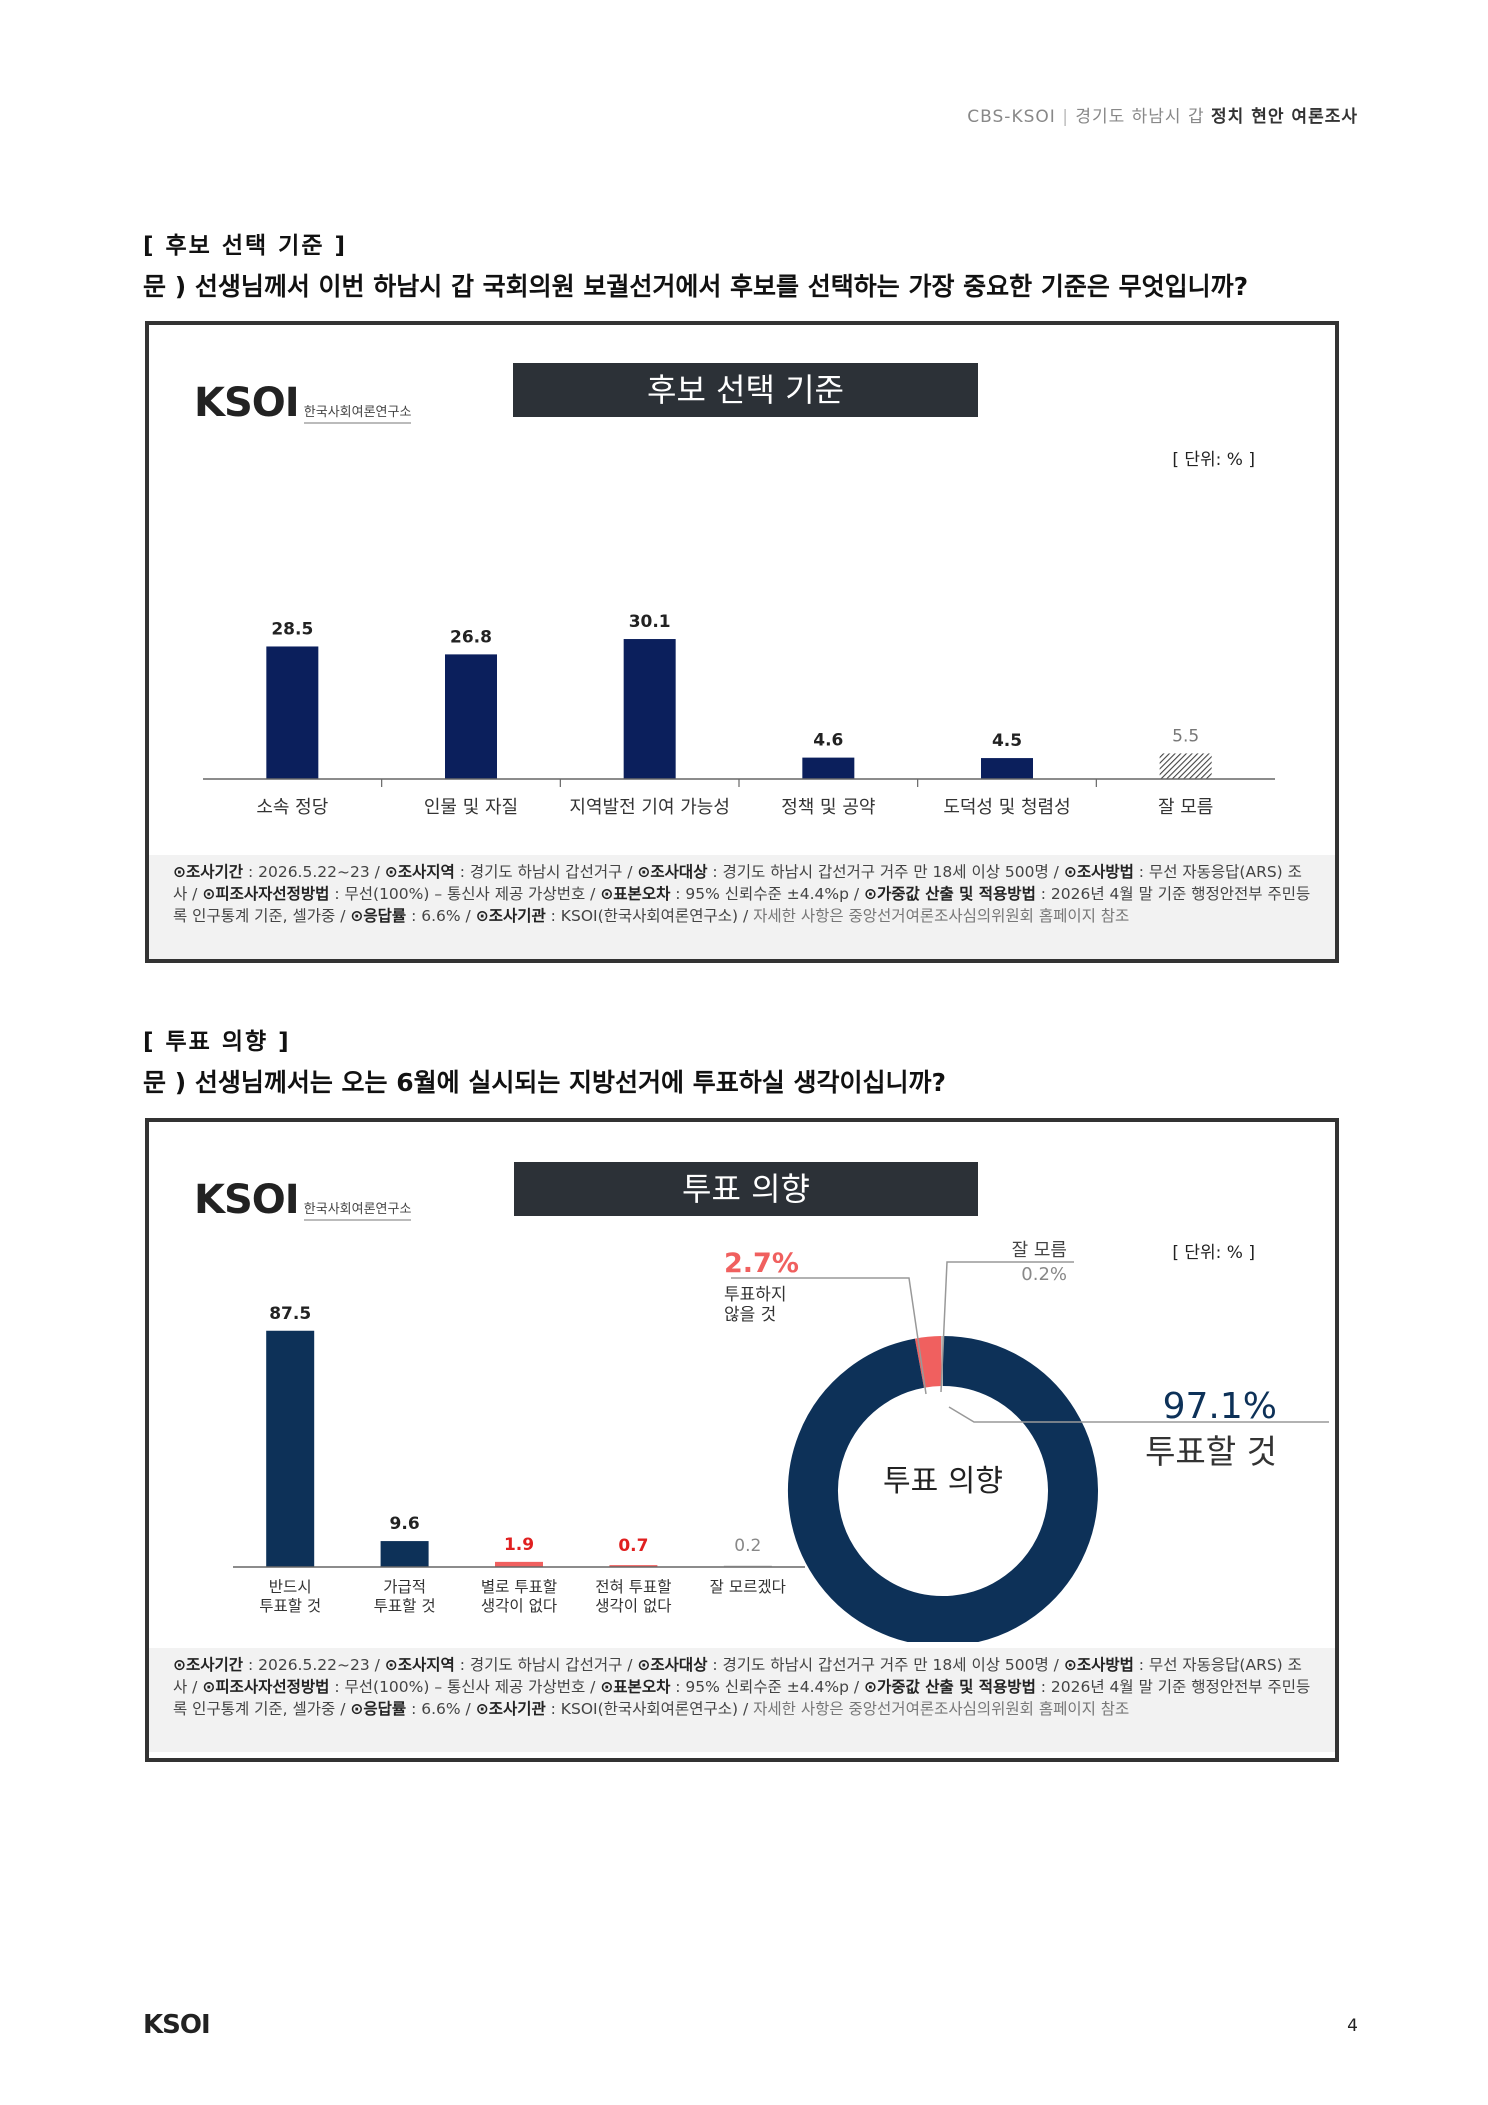 This screenshot has height=2105, width=1488. What do you see at coordinates (650, 622) in the screenshot?
I see `bar-value-label-2: 30.1` at bounding box center [650, 622].